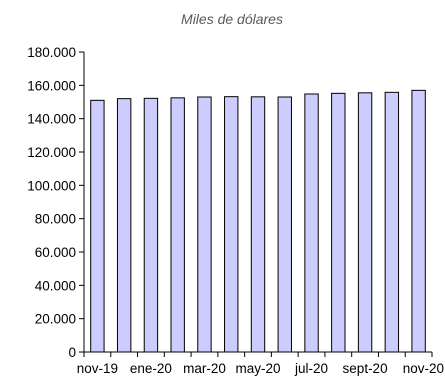 Image resolution: width=445 pixels, height=388 pixels. Describe the element at coordinates (55, 219) in the screenshot. I see `y-tick-label: 80.000` at that location.